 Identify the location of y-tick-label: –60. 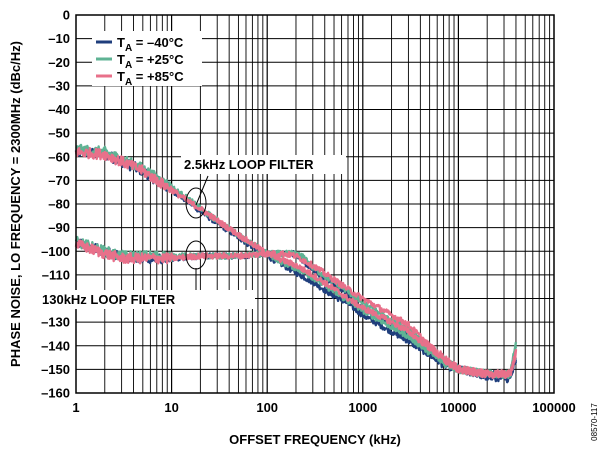
(59, 156).